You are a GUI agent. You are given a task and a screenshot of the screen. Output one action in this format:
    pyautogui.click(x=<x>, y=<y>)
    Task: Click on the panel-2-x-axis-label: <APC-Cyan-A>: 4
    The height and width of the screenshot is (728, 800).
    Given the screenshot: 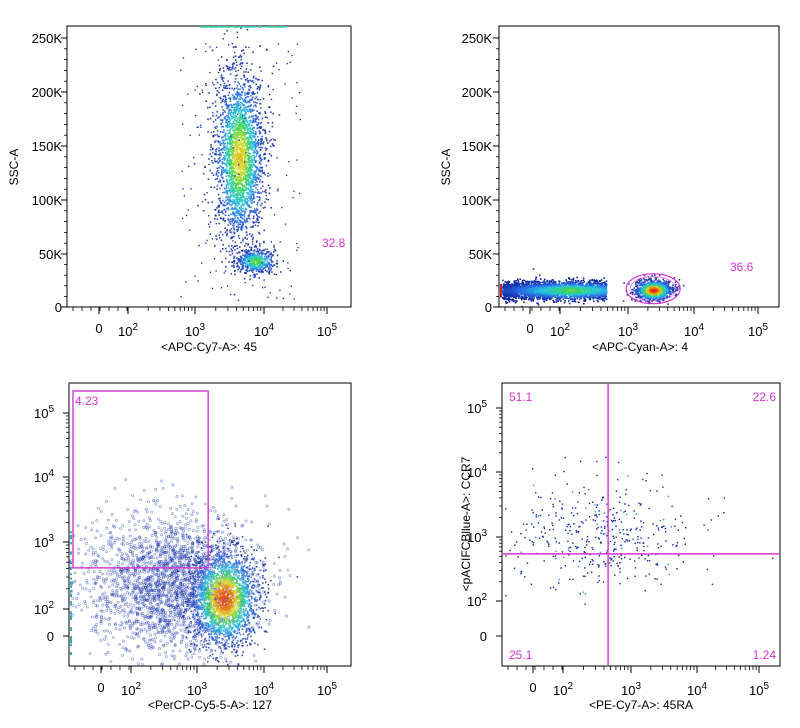 What is the action you would take?
    pyautogui.click(x=640, y=347)
    